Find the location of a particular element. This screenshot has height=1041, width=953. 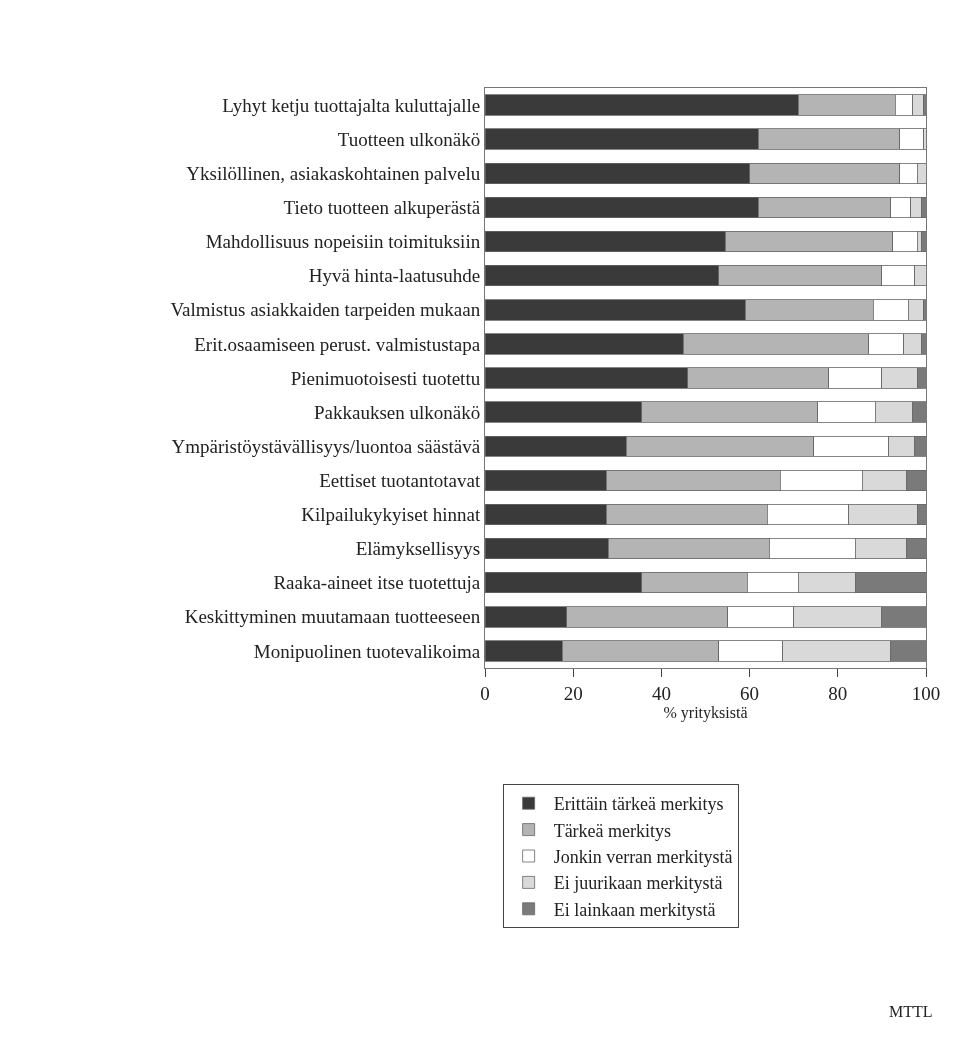

y-tick-label: Elämyksellisyys is located at coordinates (418, 549).